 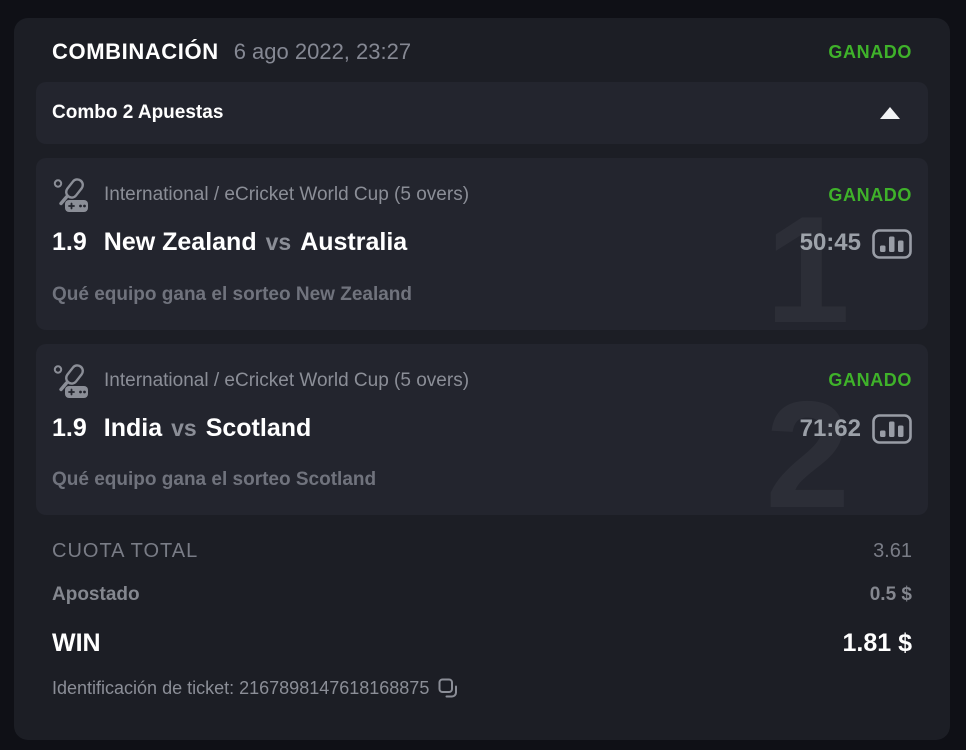 I want to click on bet-index-watermark: 1, so click(x=807, y=262).